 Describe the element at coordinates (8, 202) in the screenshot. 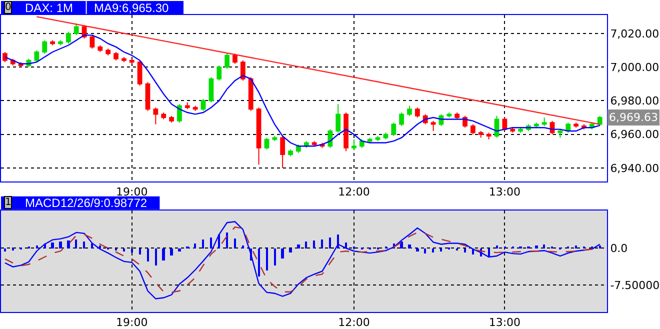

I see `text: 1` at that location.